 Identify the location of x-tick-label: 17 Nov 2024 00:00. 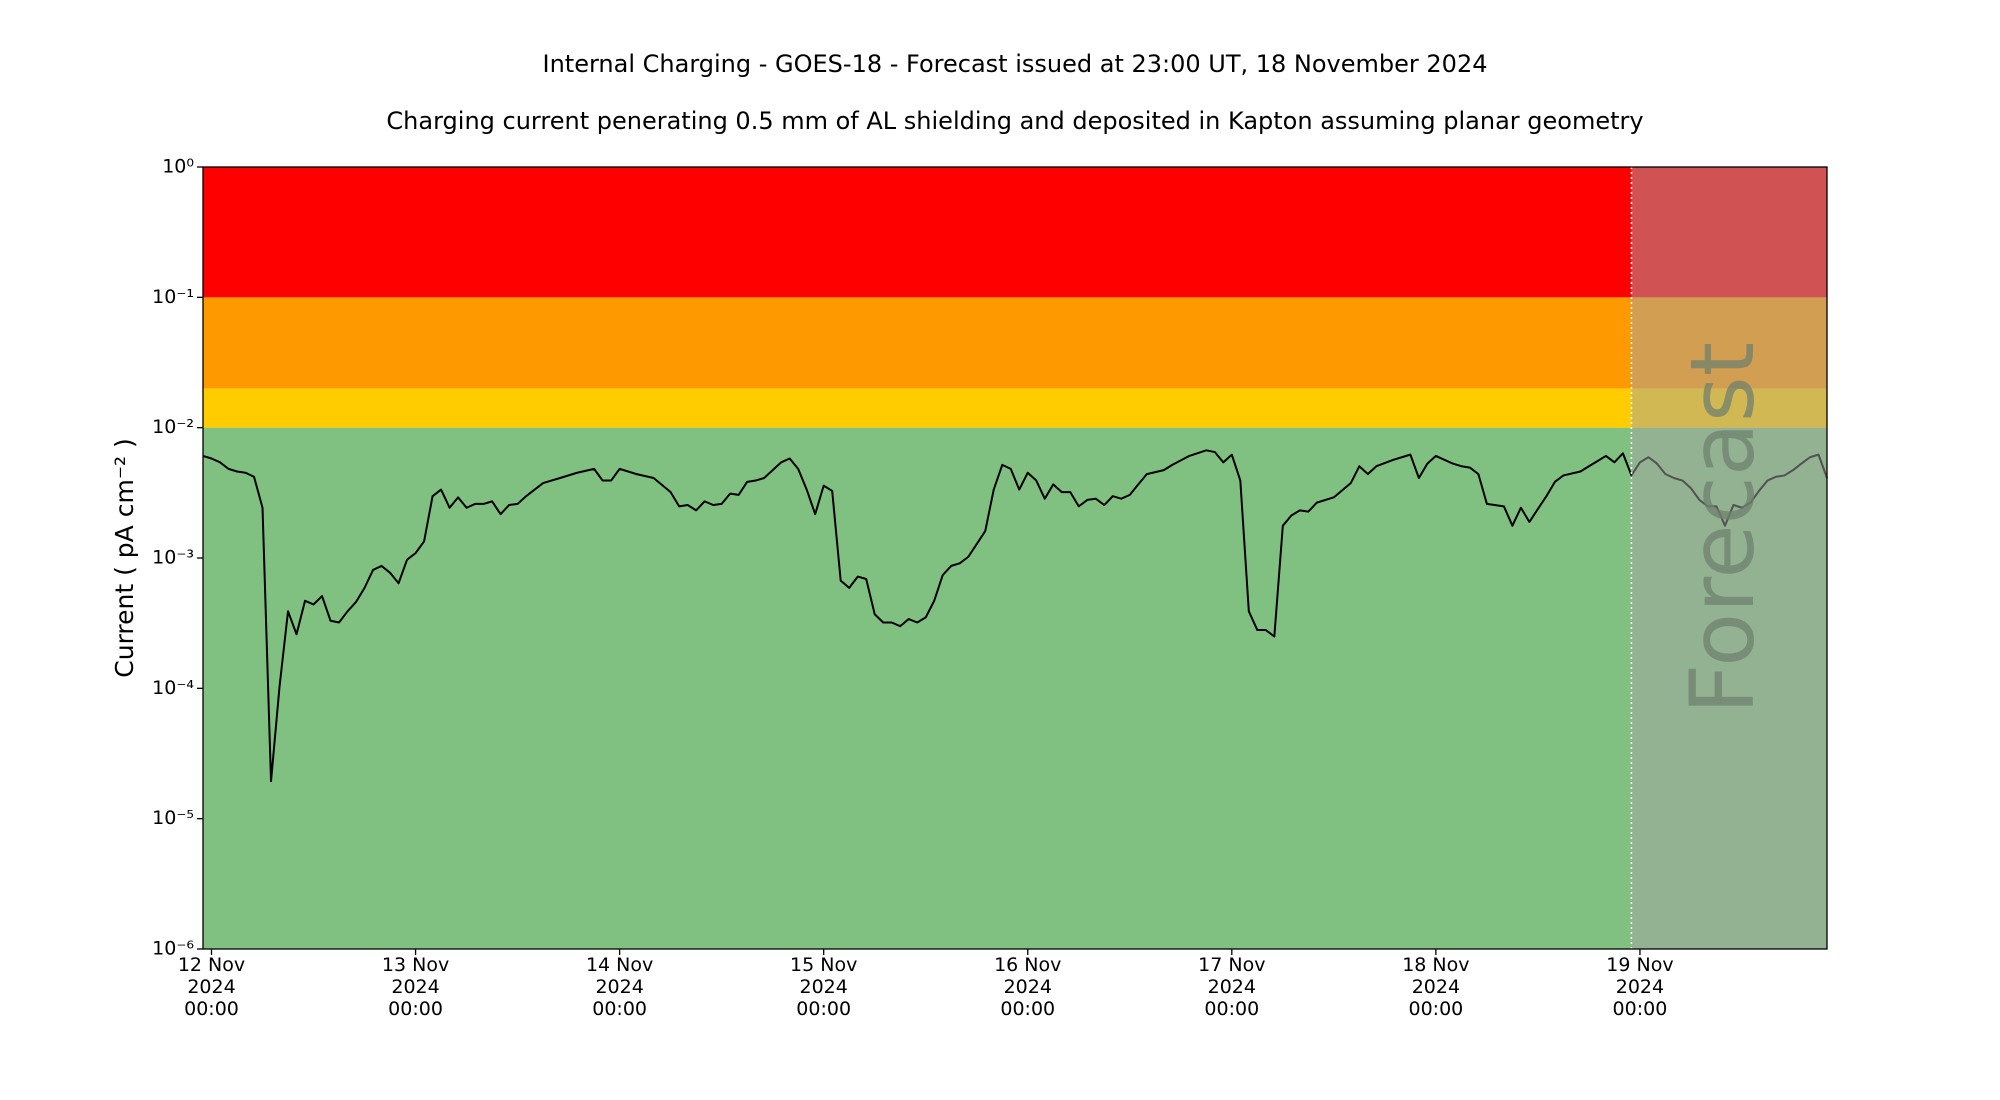
(1232, 987).